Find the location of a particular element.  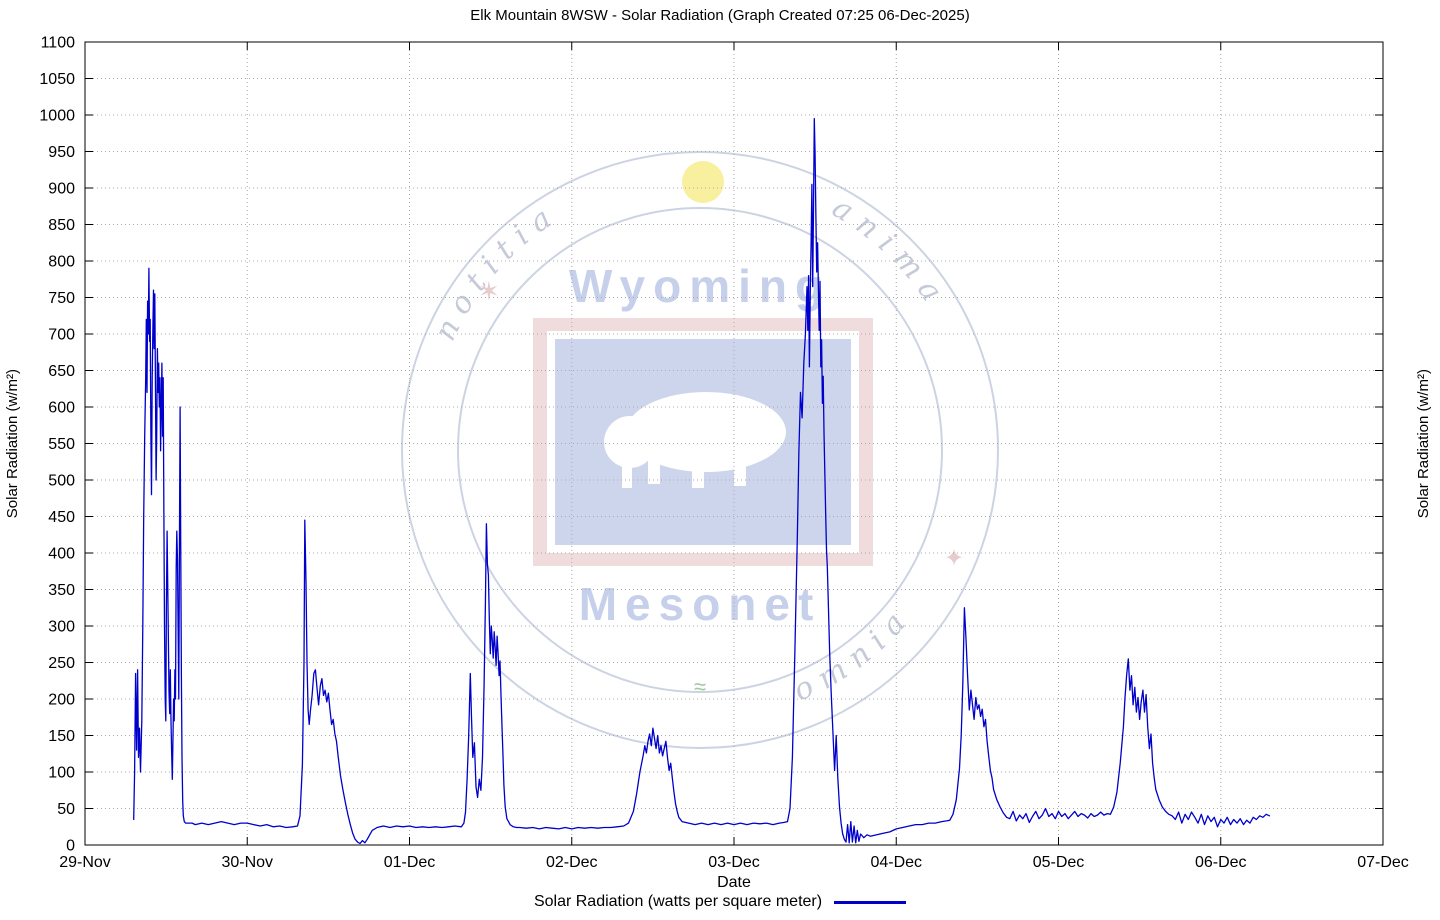

watermark-name-top: Wyoming is located at coordinates (700, 286).